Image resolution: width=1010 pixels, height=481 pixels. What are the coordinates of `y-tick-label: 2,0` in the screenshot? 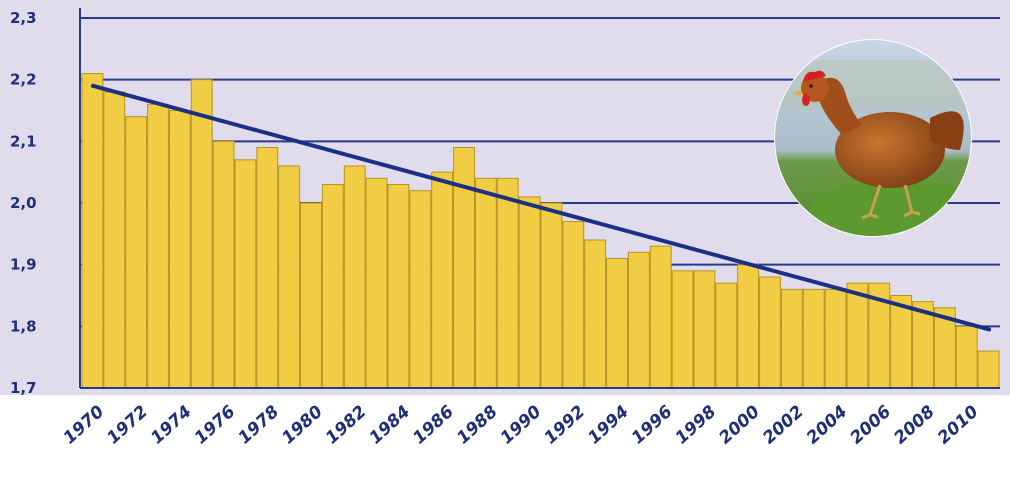 It's located at (23, 203).